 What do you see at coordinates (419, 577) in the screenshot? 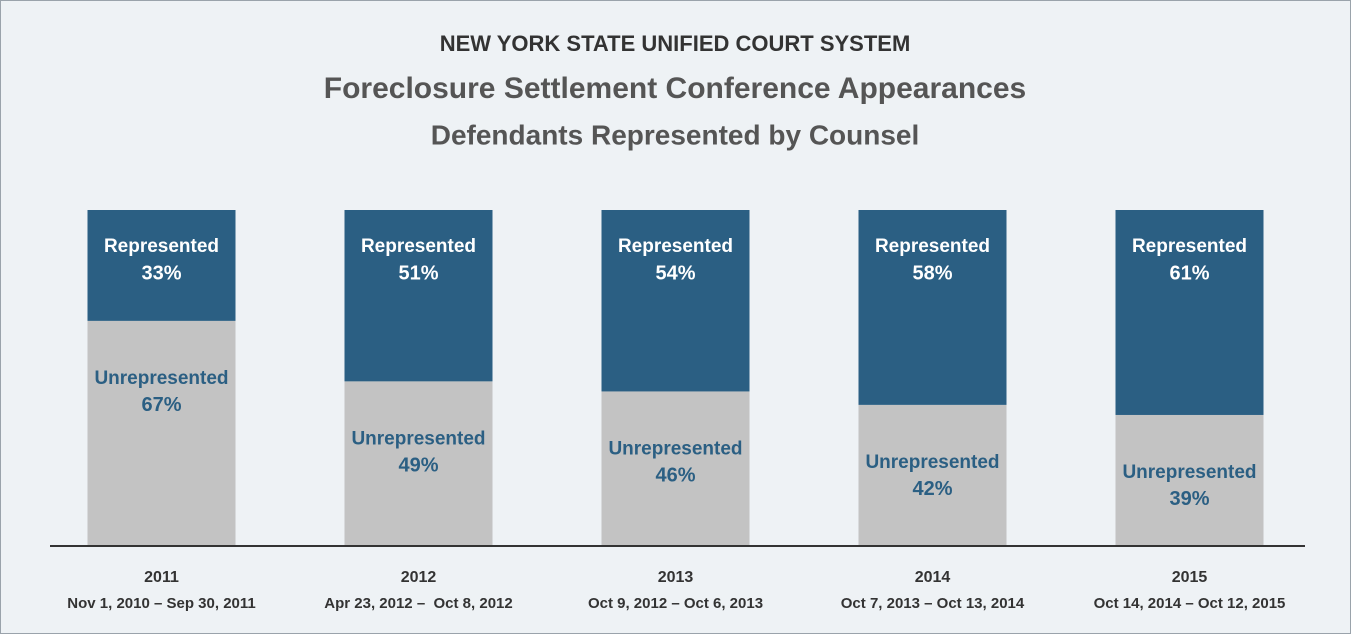
I see `x-tick-label: 2012` at bounding box center [419, 577].